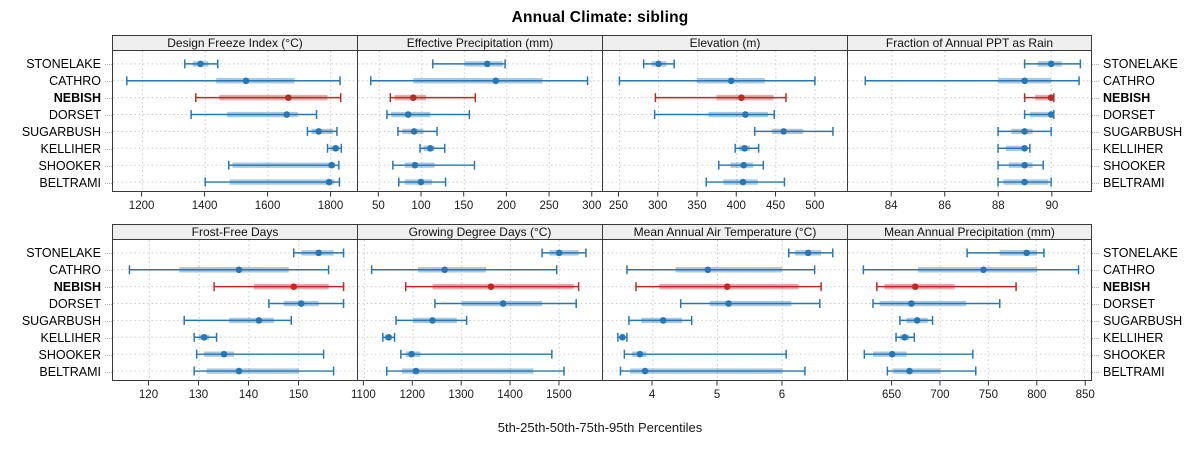 The width and height of the screenshot is (1200, 450). I want to click on station-label-text: BELTRAMI, so click(1134, 372).